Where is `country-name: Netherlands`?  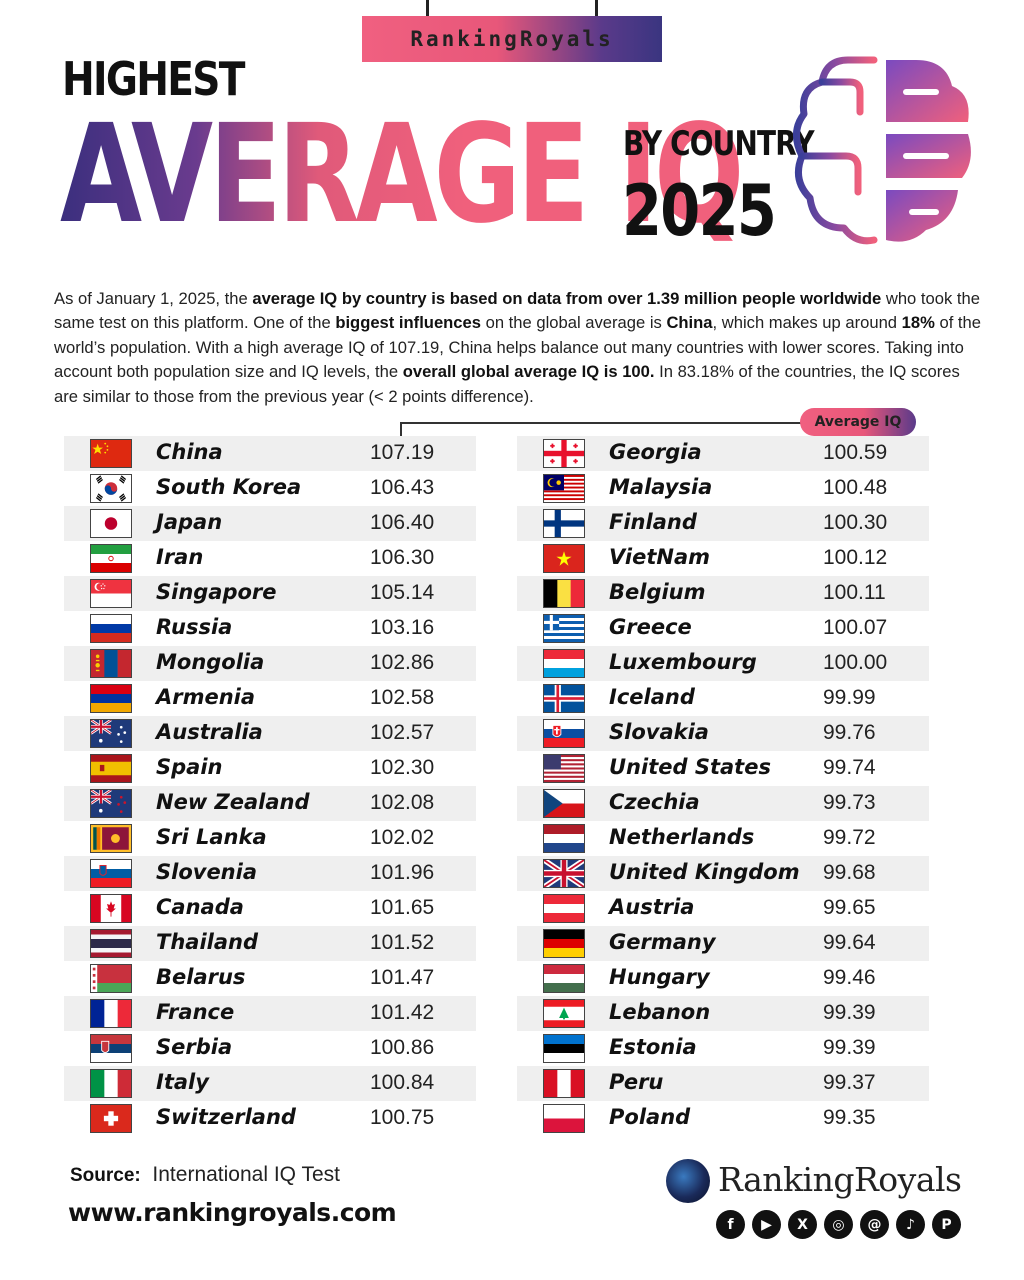 country-name: Netherlands is located at coordinates (682, 837).